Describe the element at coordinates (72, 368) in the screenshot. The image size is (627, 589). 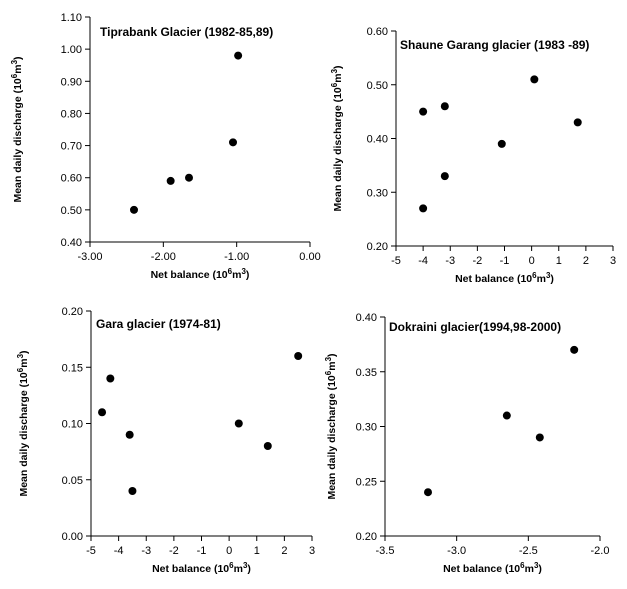
I see `y-tick-label: 0.15` at that location.